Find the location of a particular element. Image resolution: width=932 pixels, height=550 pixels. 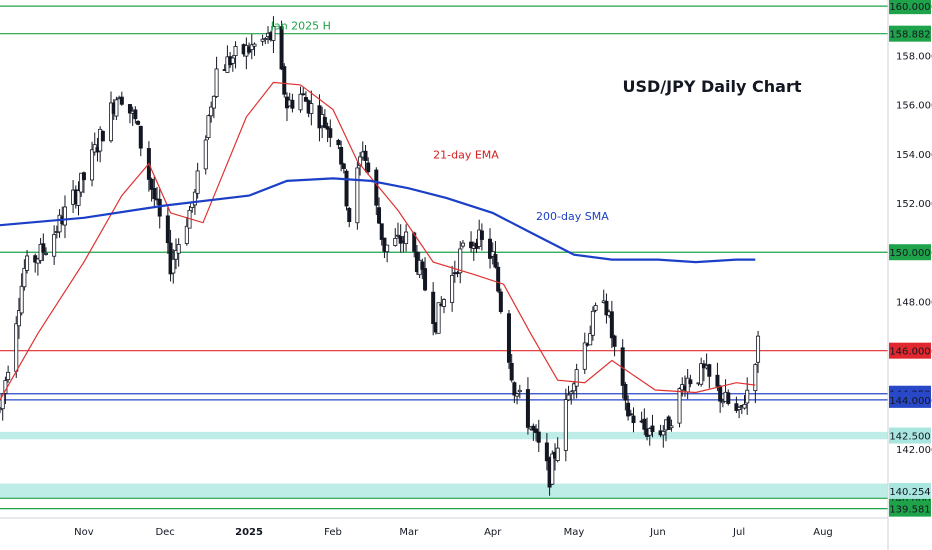

x-tick-label: Feb is located at coordinates (333, 532).